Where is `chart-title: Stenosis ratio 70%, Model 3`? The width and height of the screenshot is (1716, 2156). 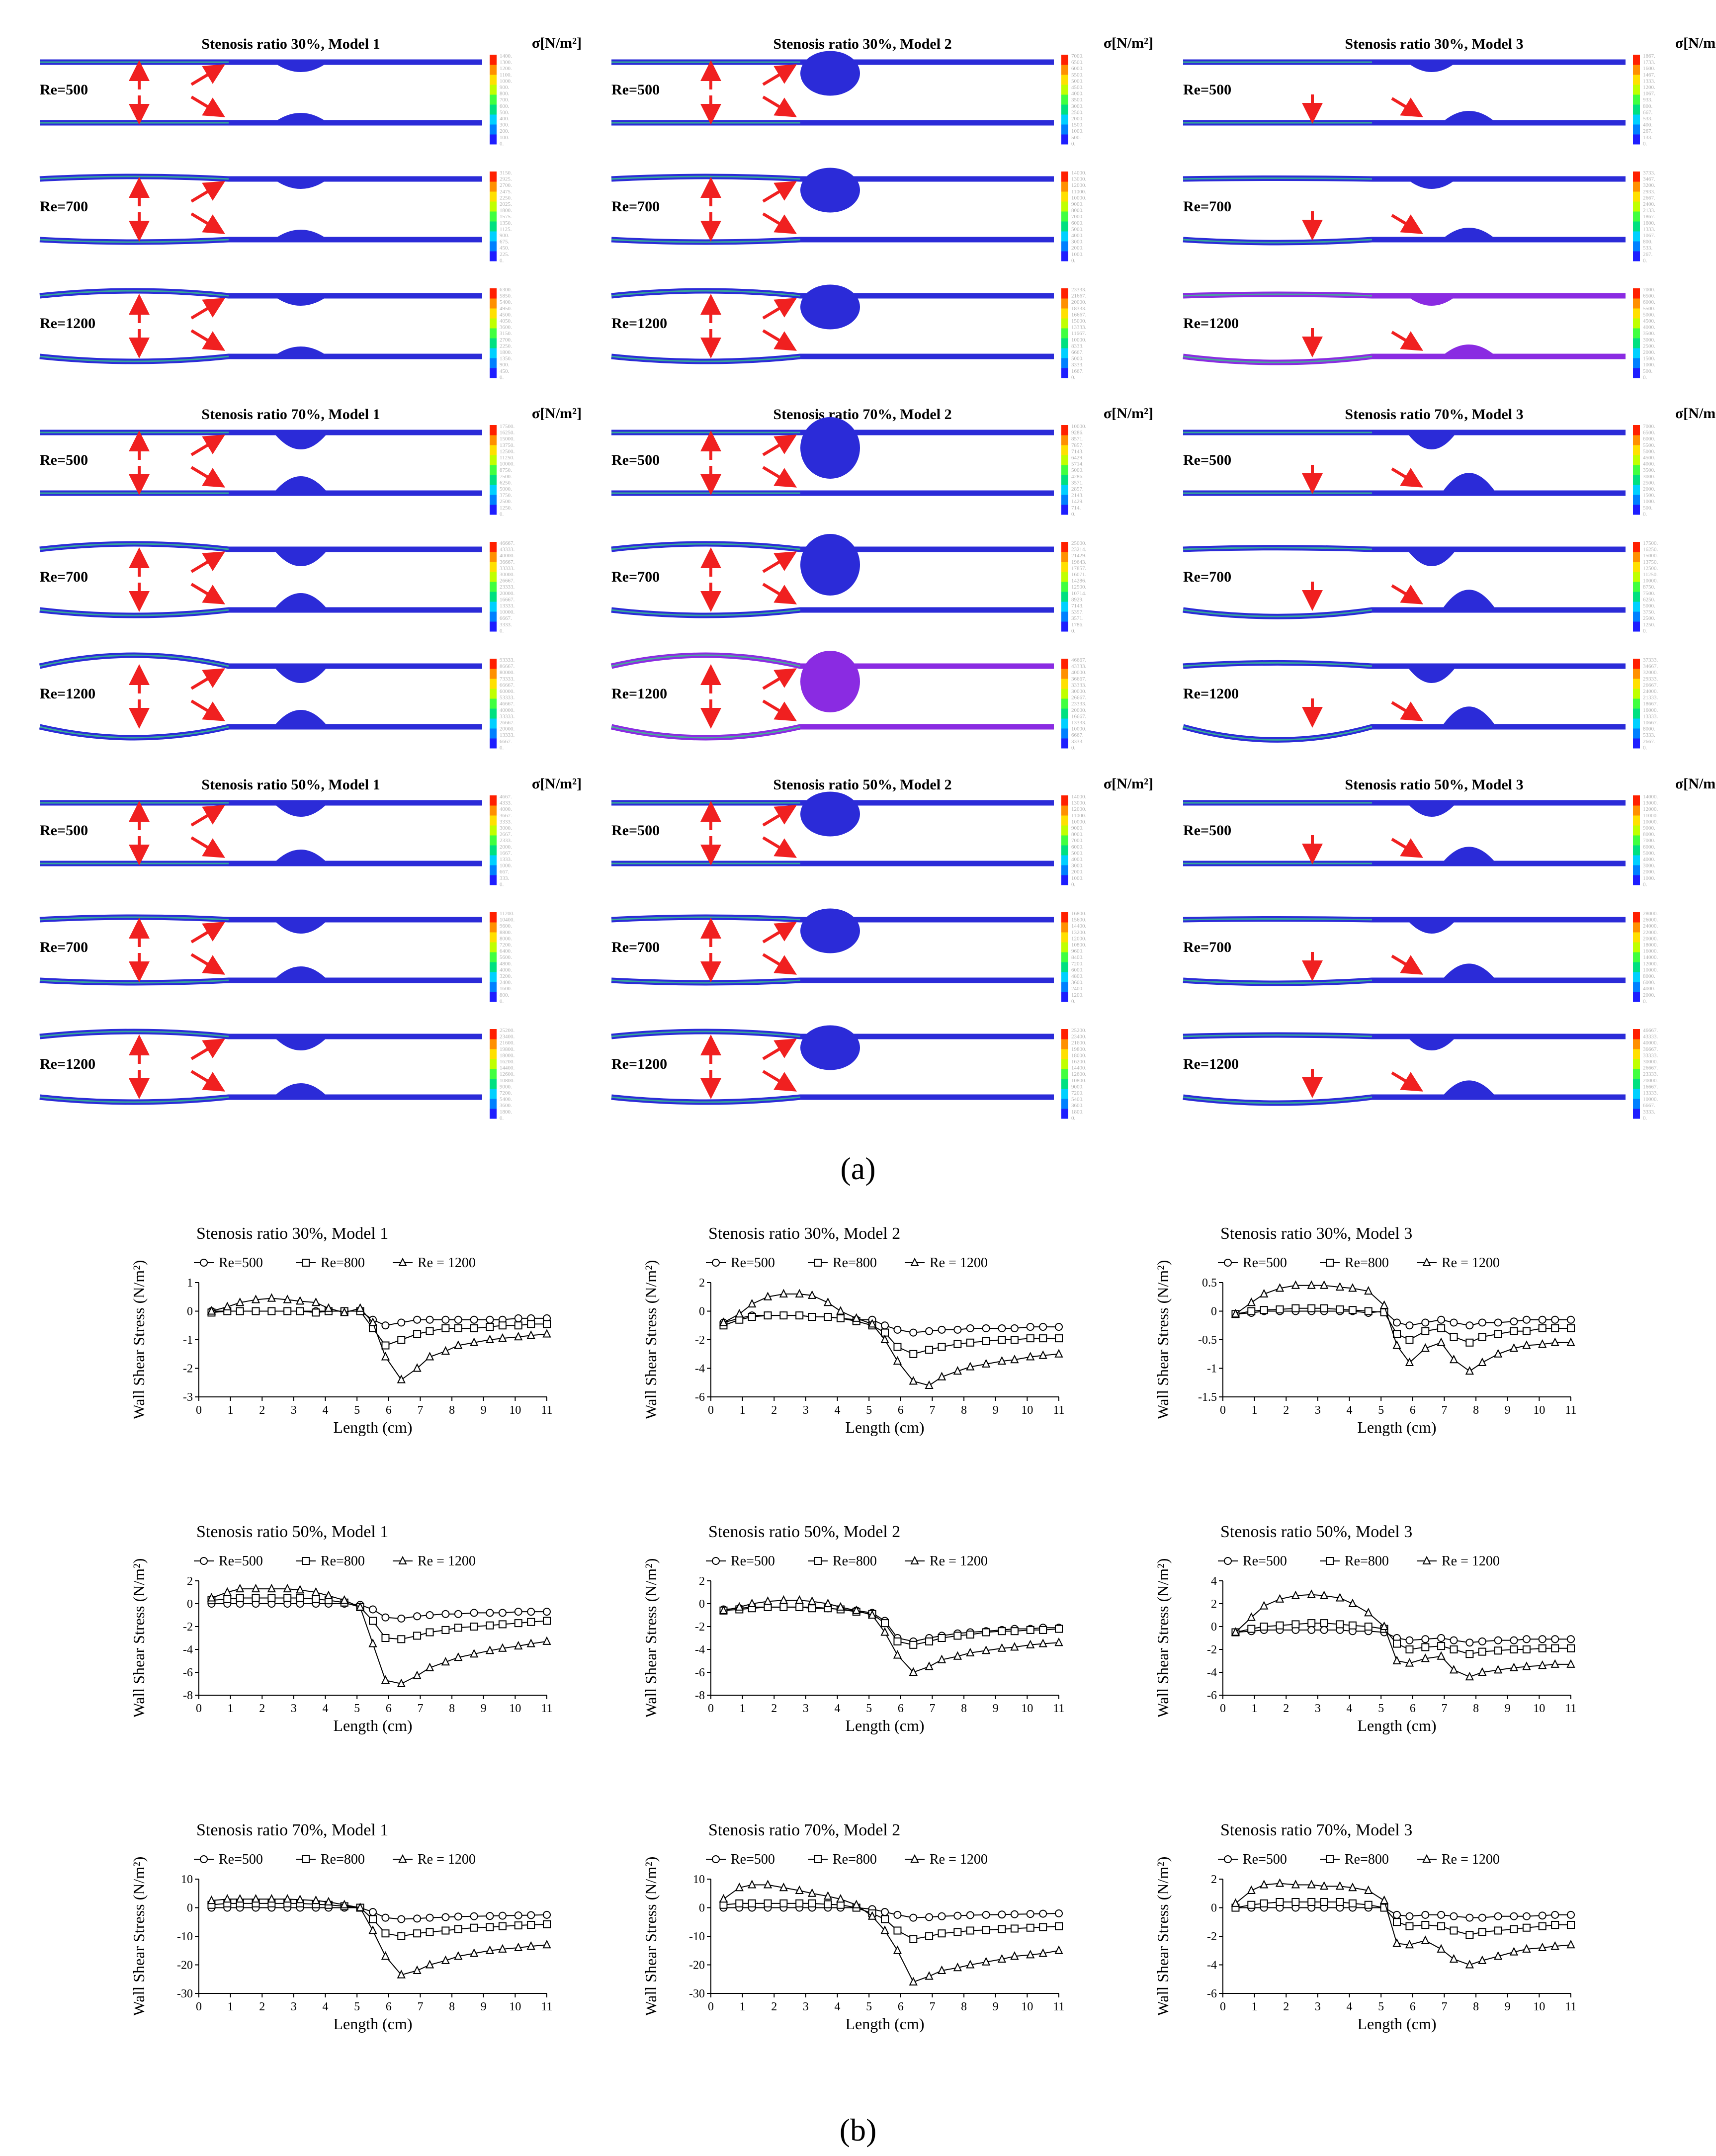
chart-title: Stenosis ratio 70%, Model 3 is located at coordinates (1316, 1830).